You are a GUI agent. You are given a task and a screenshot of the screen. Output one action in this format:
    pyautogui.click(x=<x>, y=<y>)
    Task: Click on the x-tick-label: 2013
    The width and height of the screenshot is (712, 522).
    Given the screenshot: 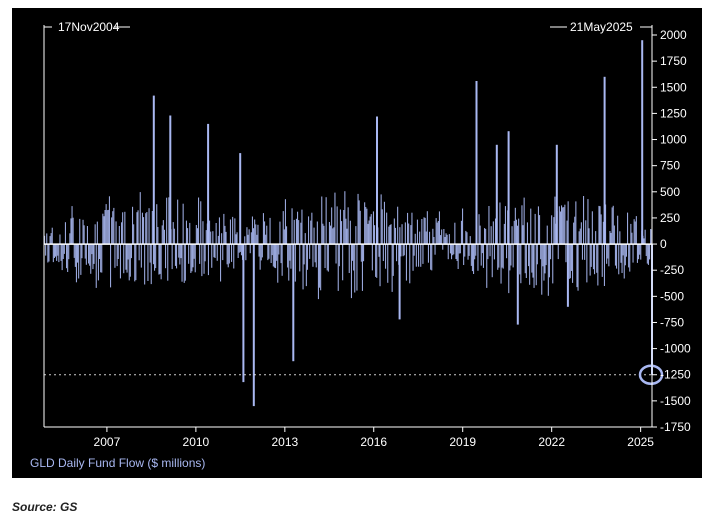 What is the action you would take?
    pyautogui.click(x=284, y=442)
    